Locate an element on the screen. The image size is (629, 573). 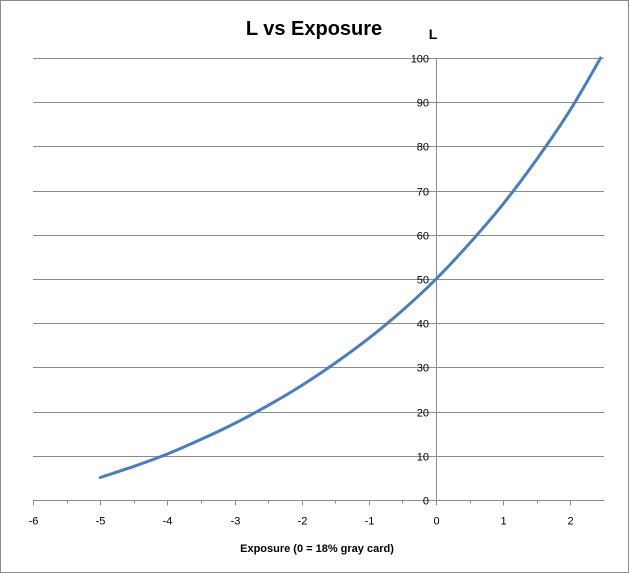
y-tick-label: 60 is located at coordinates (423, 237).